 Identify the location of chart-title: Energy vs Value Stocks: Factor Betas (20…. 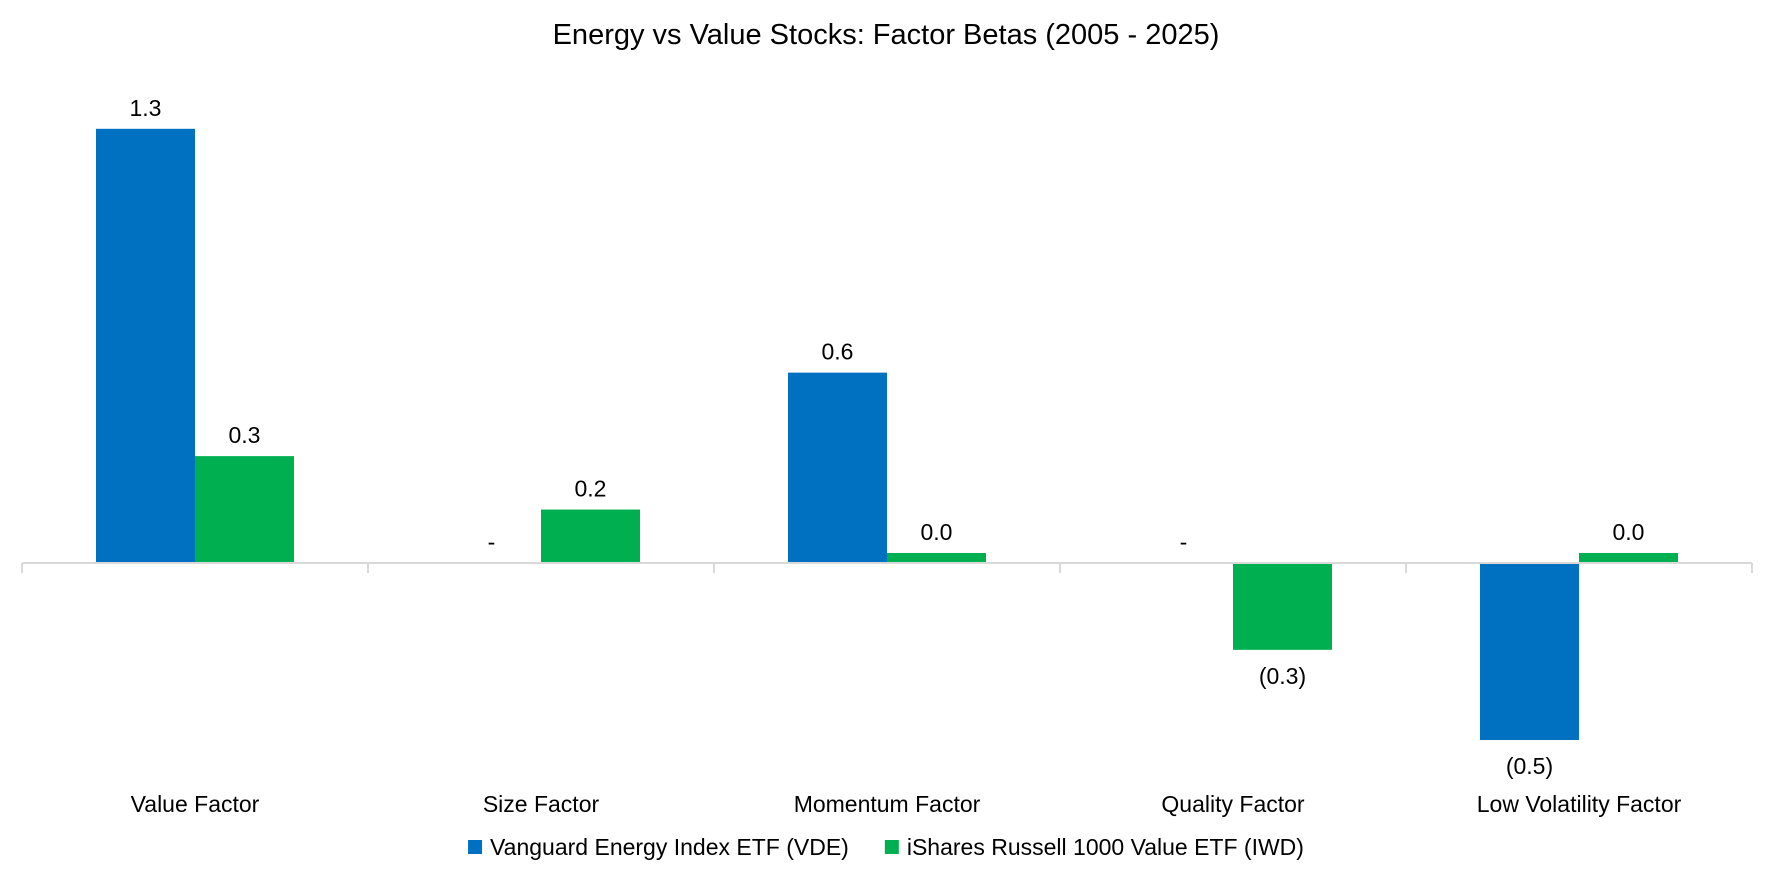
(886, 35).